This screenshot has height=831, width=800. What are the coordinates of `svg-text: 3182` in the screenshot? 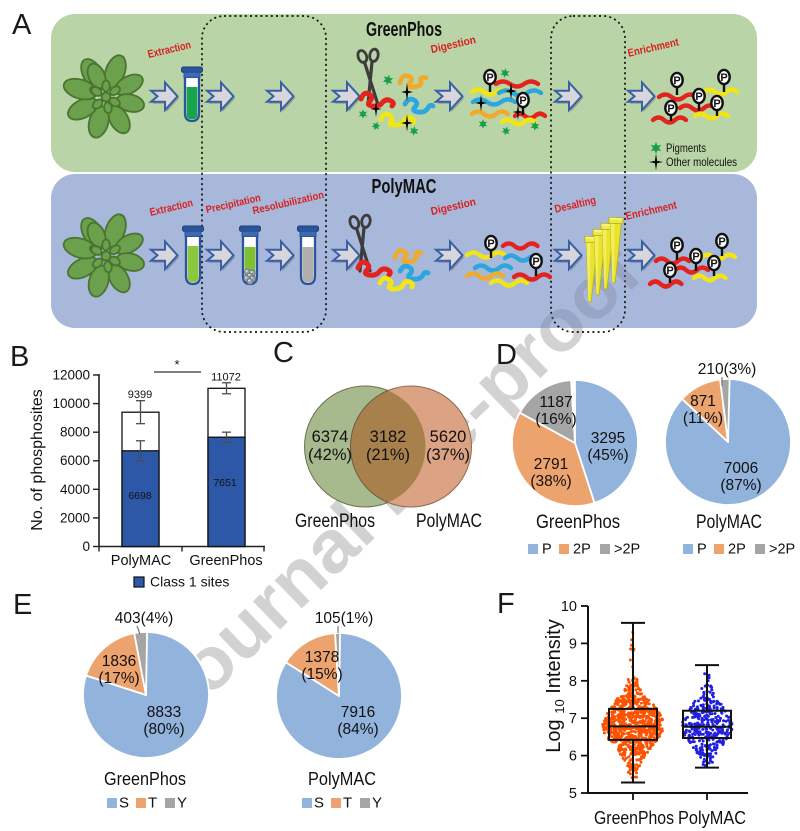 It's located at (388, 437).